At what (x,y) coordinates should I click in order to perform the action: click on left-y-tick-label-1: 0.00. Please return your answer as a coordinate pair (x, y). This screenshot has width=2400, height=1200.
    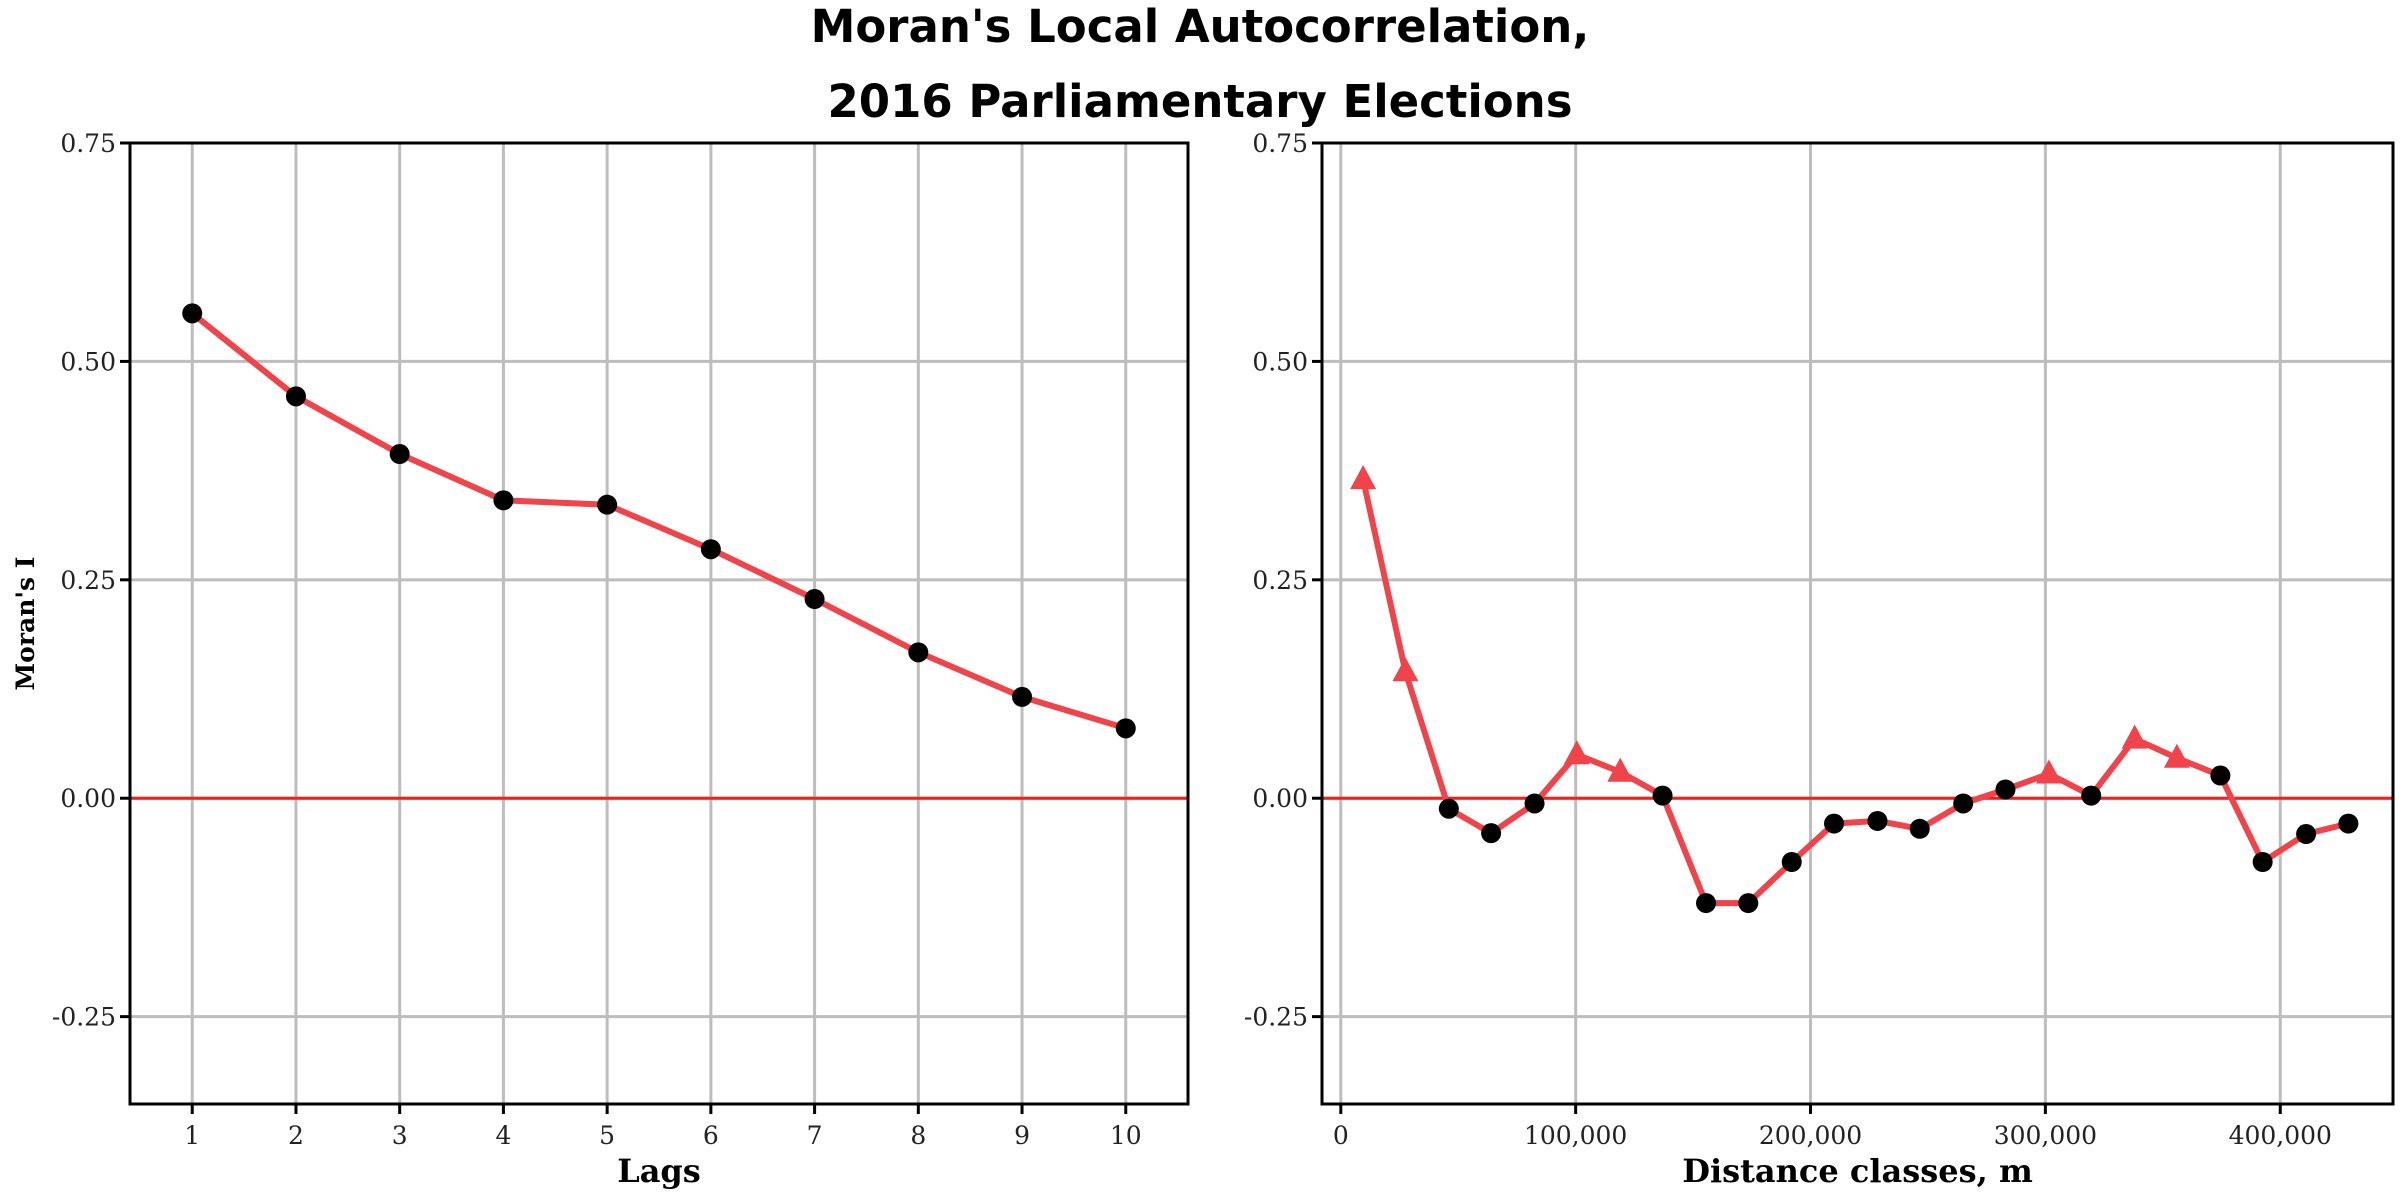
    Looking at the image, I should click on (88, 798).